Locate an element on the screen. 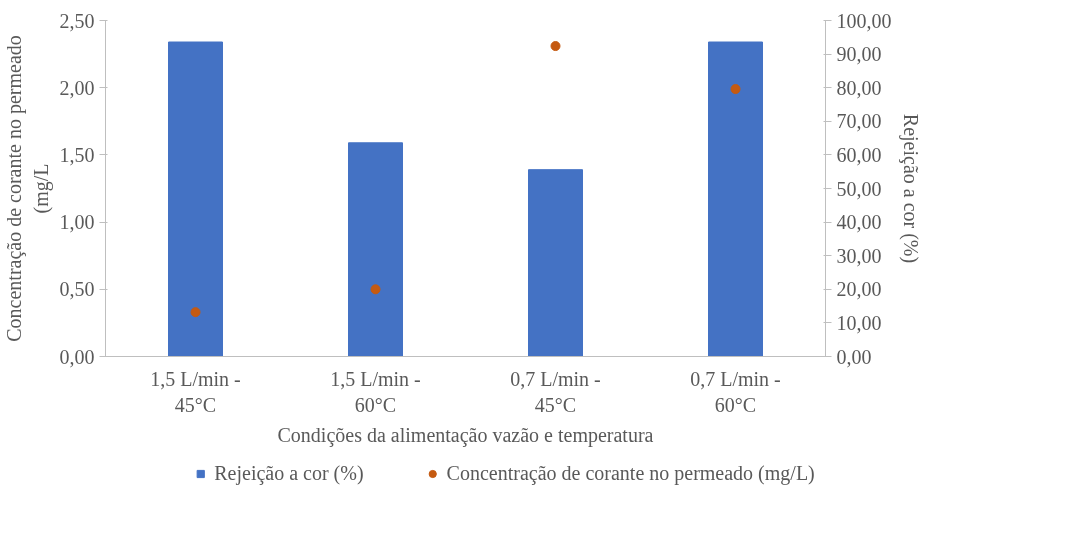 This screenshot has height=556, width=1074. y2-tick-label: 80,00 is located at coordinates (859, 87).